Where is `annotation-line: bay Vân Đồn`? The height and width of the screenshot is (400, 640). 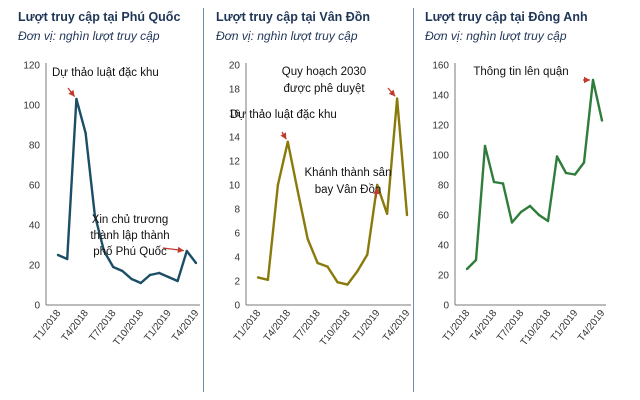
annotation-line: bay Vân Đồn is located at coordinates (348, 190).